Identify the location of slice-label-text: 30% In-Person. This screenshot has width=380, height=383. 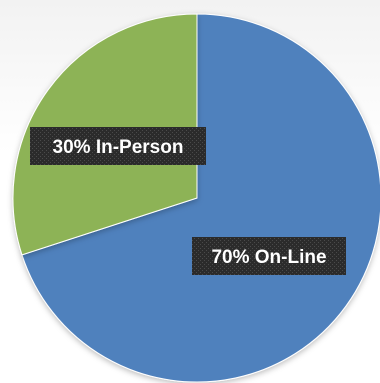
(118, 147).